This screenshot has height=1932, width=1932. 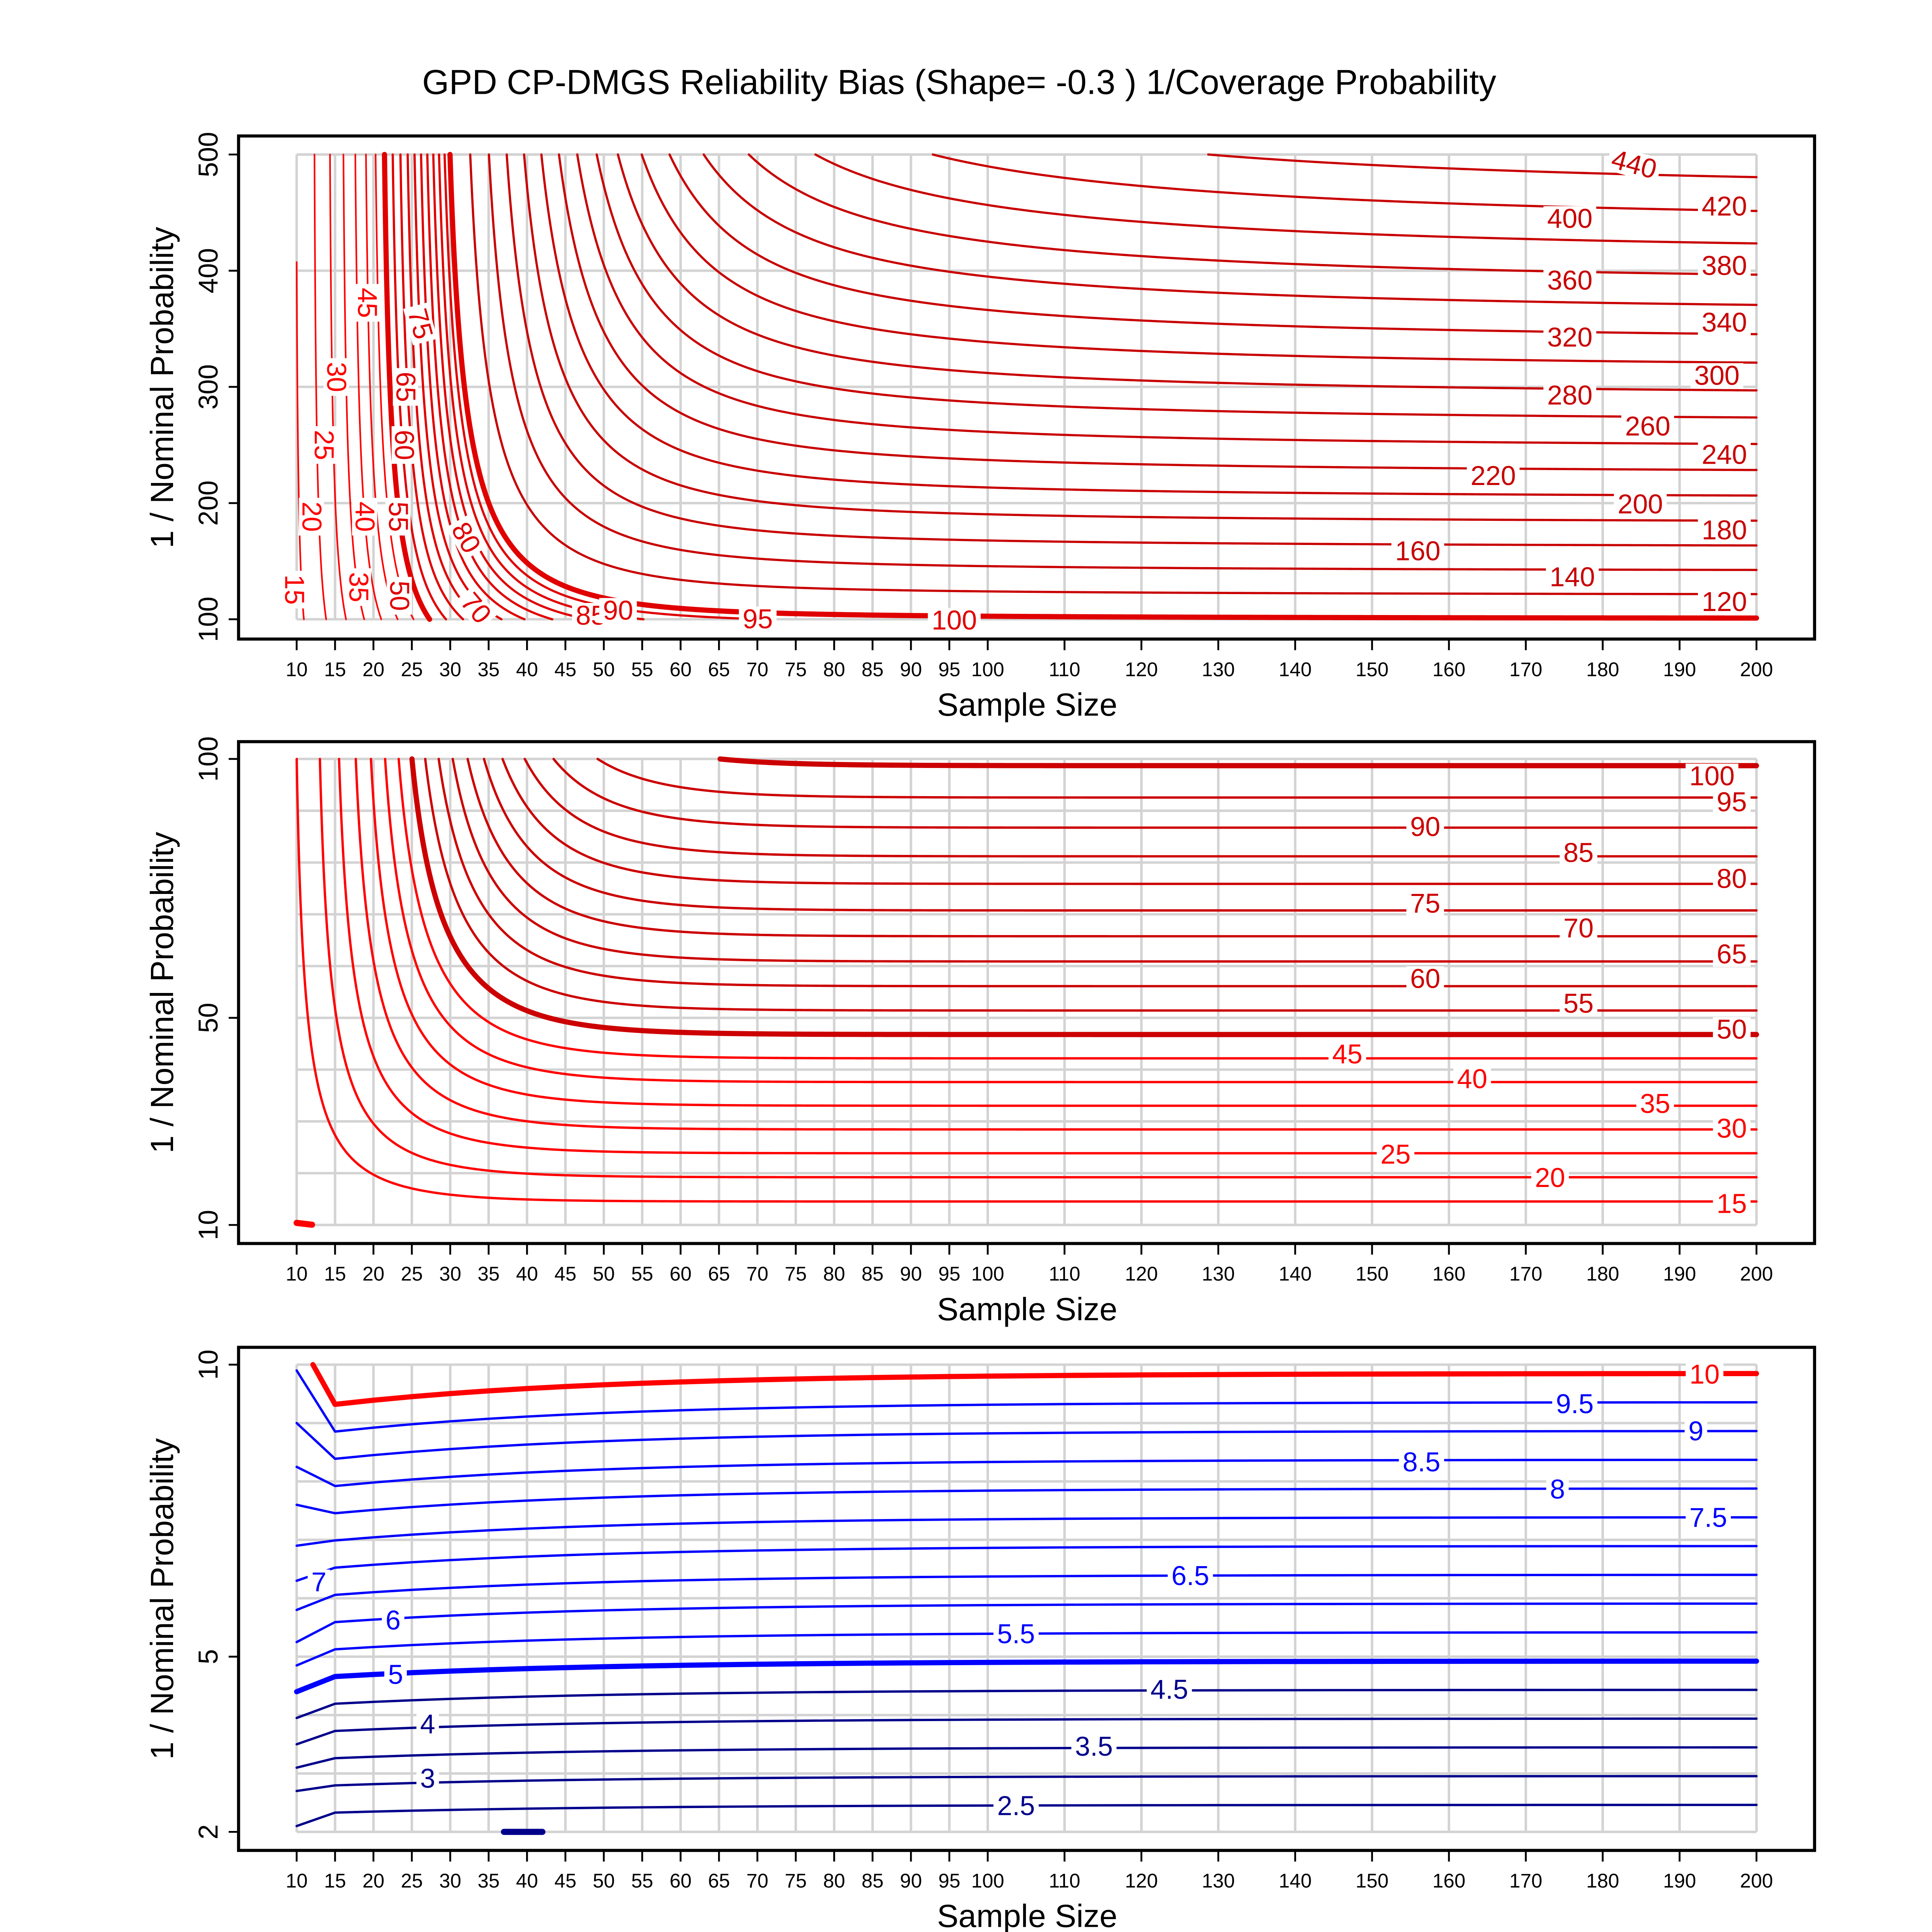 I want to click on contour-label-text: 65, so click(x=405, y=387).